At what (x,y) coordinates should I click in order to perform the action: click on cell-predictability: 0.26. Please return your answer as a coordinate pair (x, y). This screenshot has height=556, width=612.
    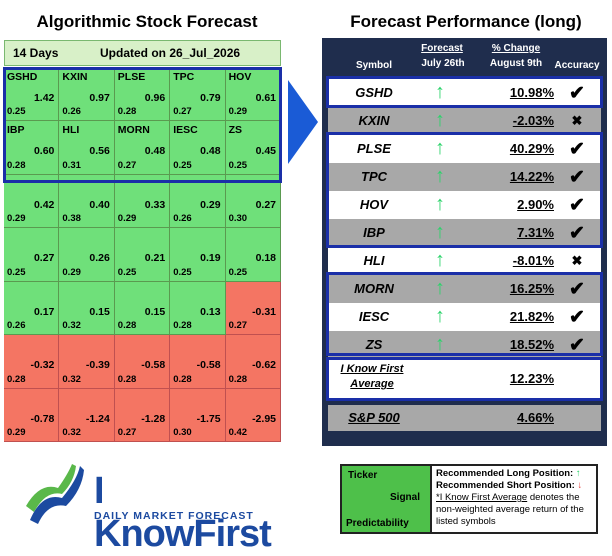
    Looking at the image, I should click on (182, 219).